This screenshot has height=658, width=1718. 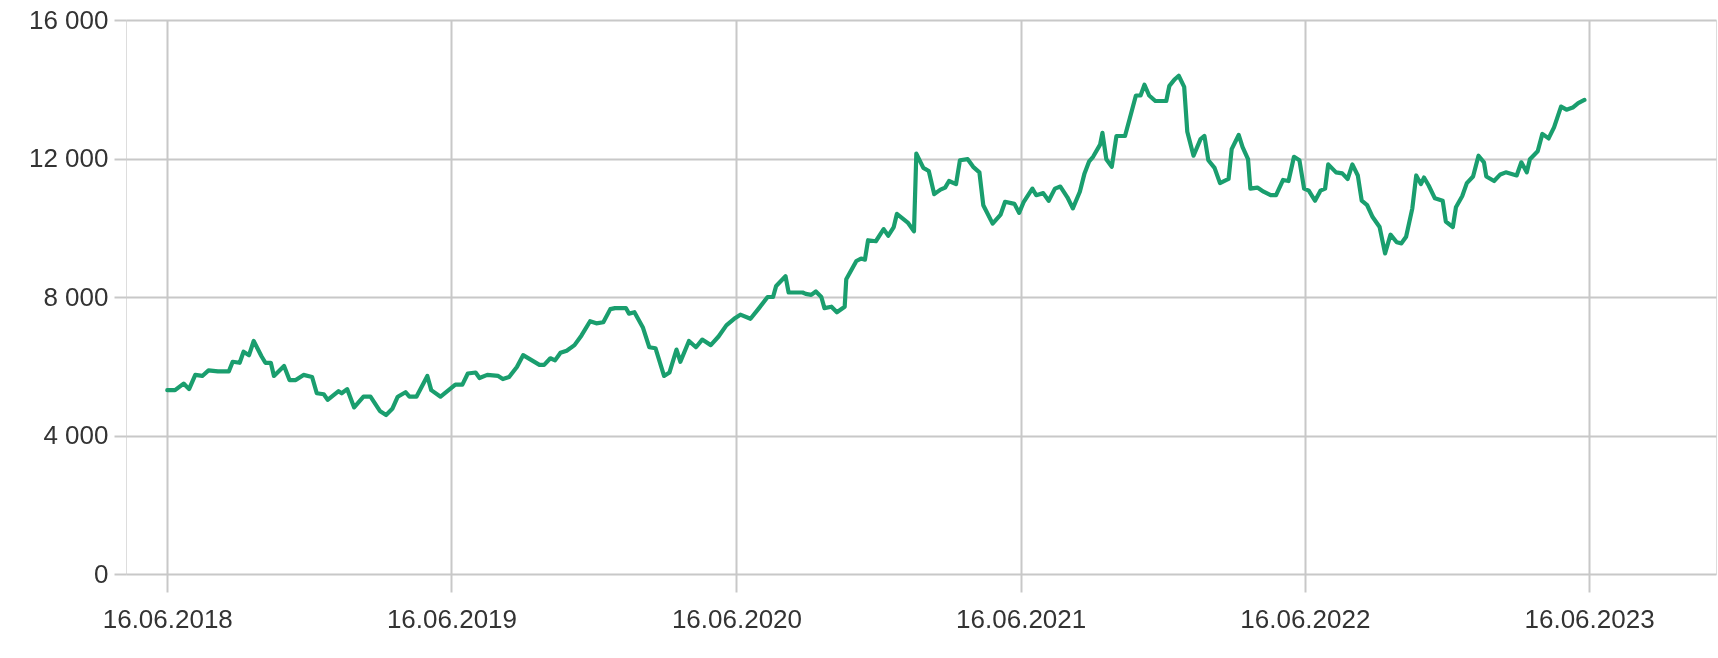 I want to click on y-tick-label: 12 000, so click(x=68, y=158).